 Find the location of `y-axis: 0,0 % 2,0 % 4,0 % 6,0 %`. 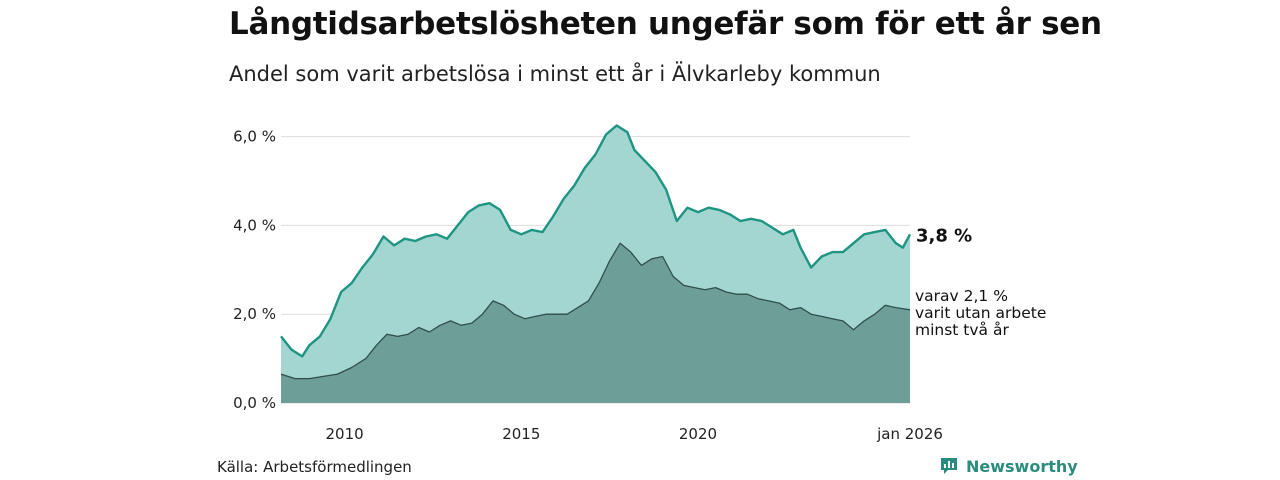

y-axis: 0,0 % 2,0 % 4,0 % 6,0 % is located at coordinates (254, 270).